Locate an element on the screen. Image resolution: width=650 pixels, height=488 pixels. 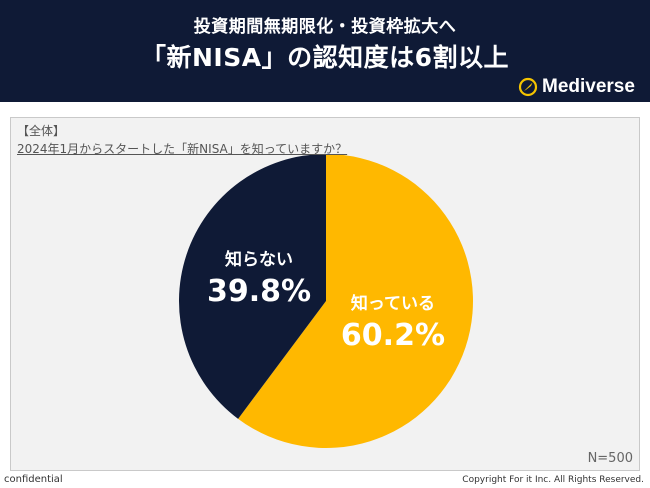
slice-label-0: 知っている is located at coordinates (392, 303).